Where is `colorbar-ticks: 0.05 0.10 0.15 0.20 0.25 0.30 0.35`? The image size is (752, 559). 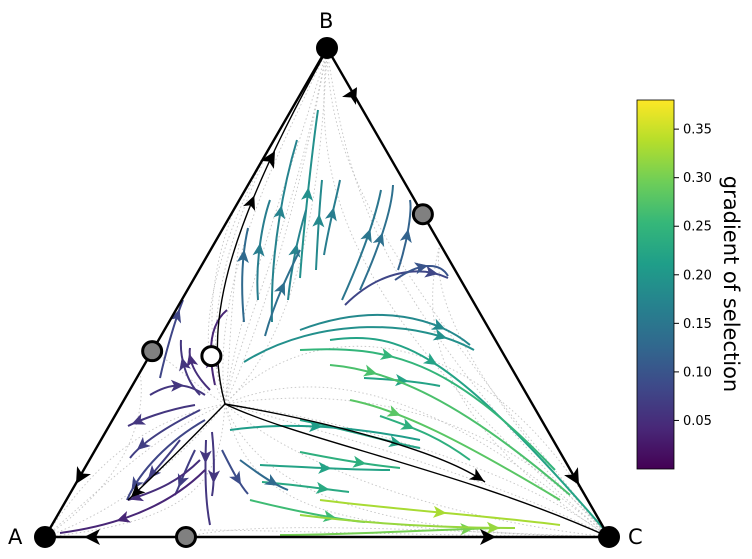 colorbar-ticks: 0.05 0.10 0.15 0.20 0.25 0.30 0.35 is located at coordinates (693, 276).